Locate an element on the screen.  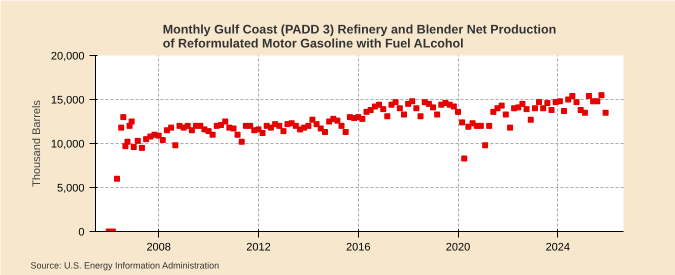
x-tick-label: 2020 is located at coordinates (458, 248).